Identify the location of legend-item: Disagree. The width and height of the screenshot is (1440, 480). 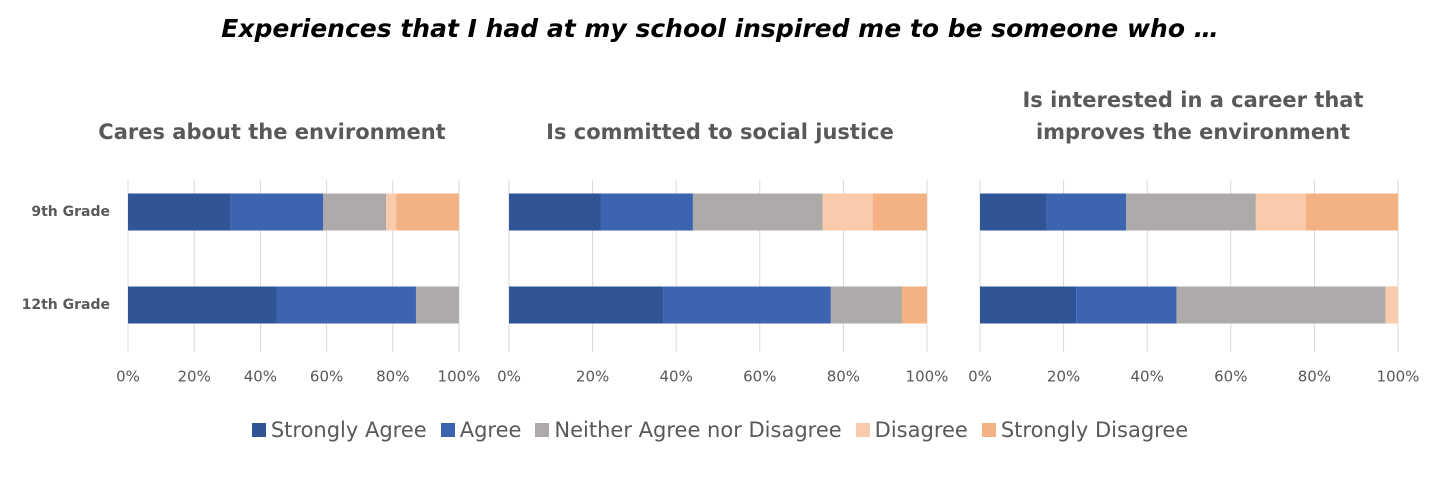
(911, 430).